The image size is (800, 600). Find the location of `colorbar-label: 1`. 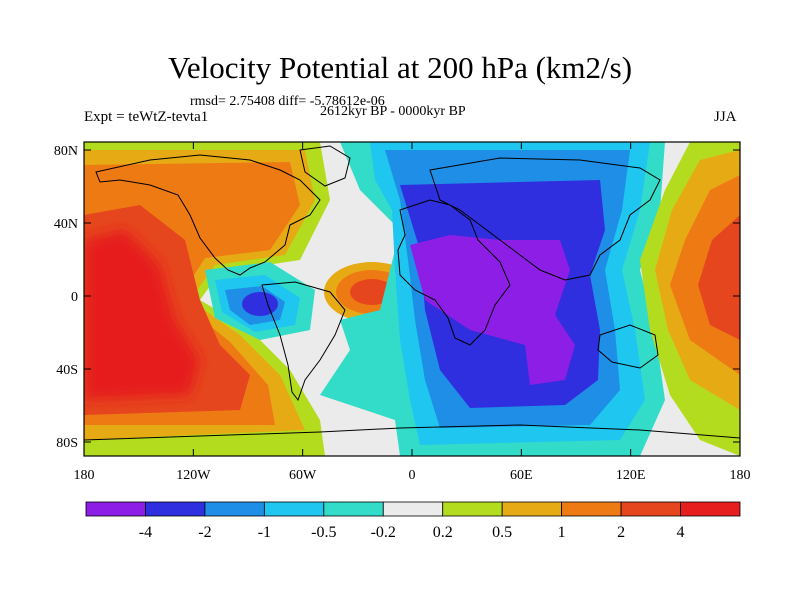

colorbar-label: 1 is located at coordinates (562, 532).